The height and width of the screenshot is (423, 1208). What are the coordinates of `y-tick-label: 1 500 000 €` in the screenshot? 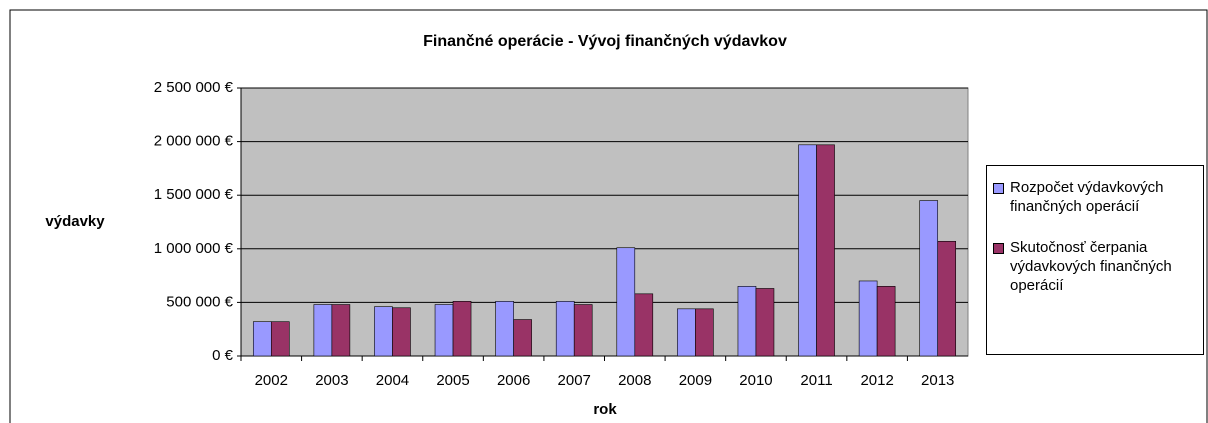 It's located at (194, 194).